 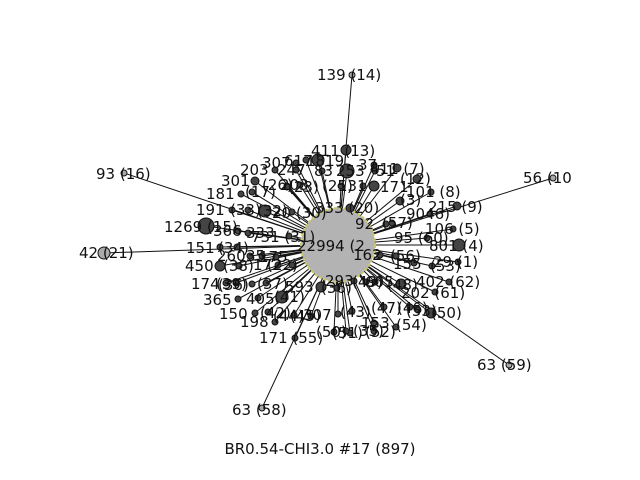 I want to click on graph-node-label: 411 (7), so click(x=397, y=169).